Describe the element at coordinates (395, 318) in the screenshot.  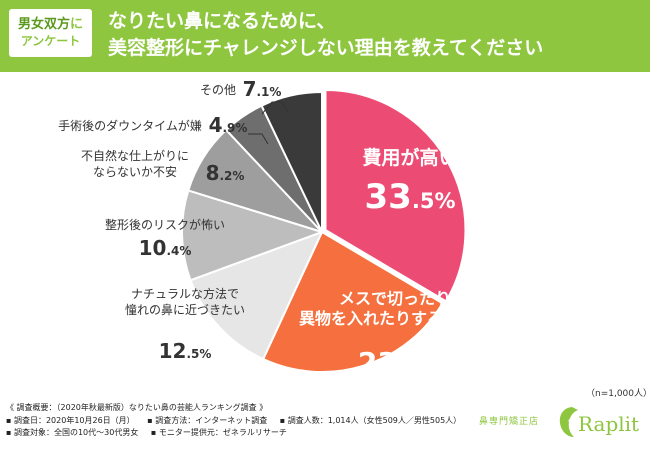
I see `slice-category-label: 異物を入れたりするのが嫌` at that location.